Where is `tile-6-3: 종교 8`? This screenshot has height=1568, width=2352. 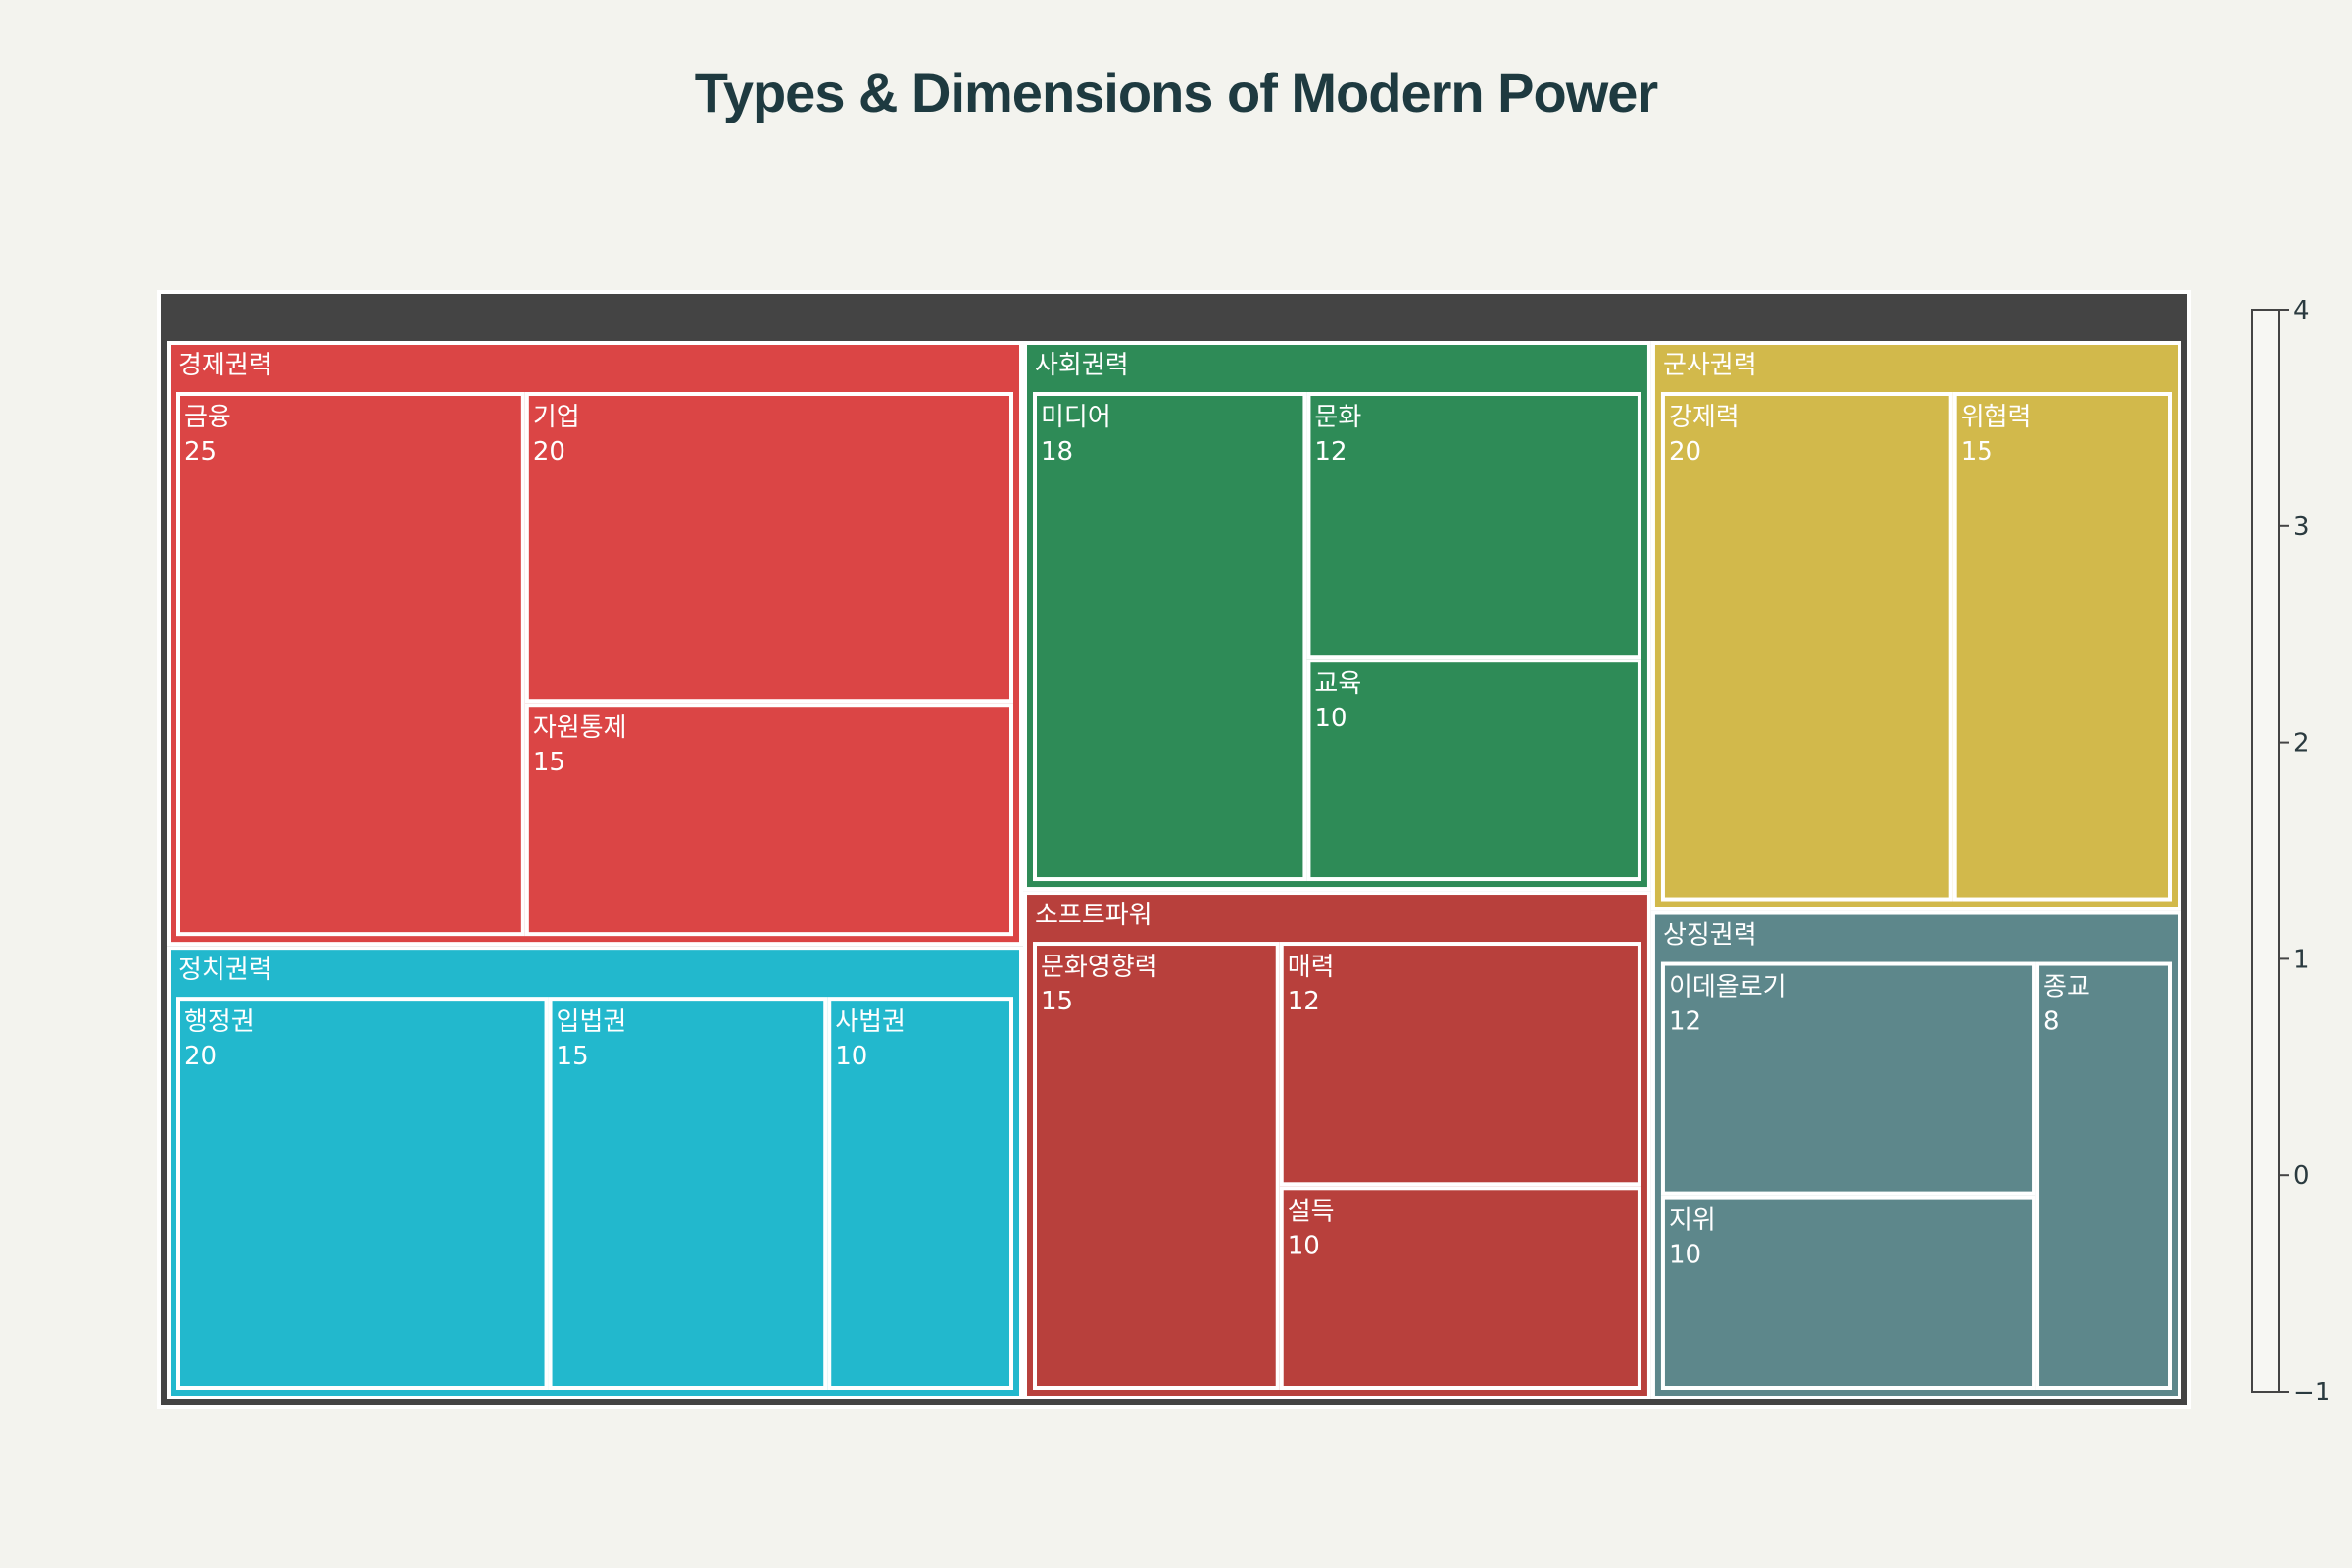 tile-6-3: 종교 8 is located at coordinates (2103, 1175).